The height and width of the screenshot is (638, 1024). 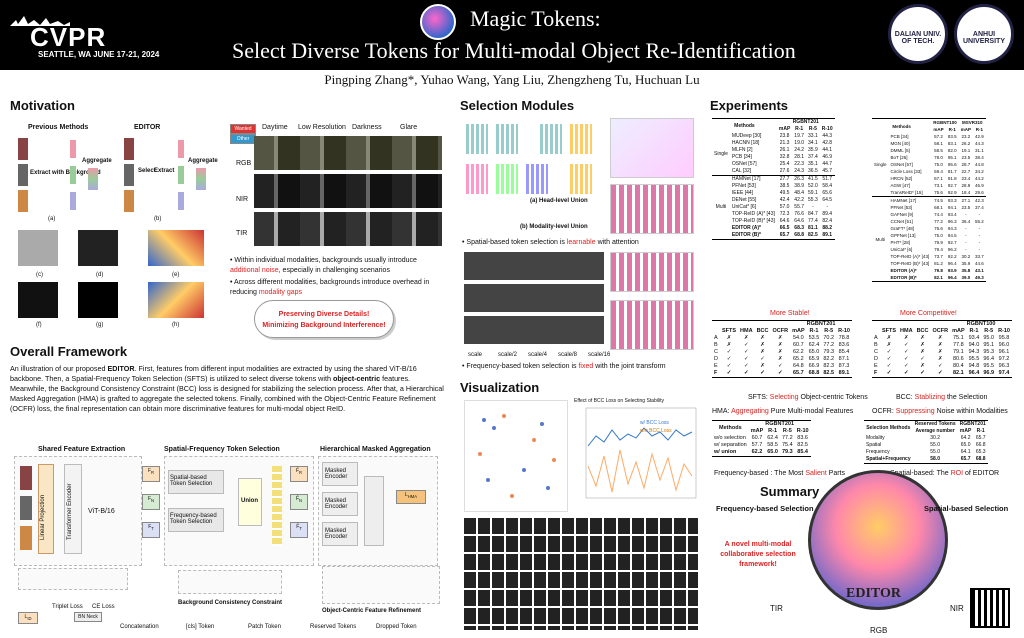 What do you see at coordinates (757, 445) in the screenshot?
I see `t3-cell: 57.7` at bounding box center [757, 445].